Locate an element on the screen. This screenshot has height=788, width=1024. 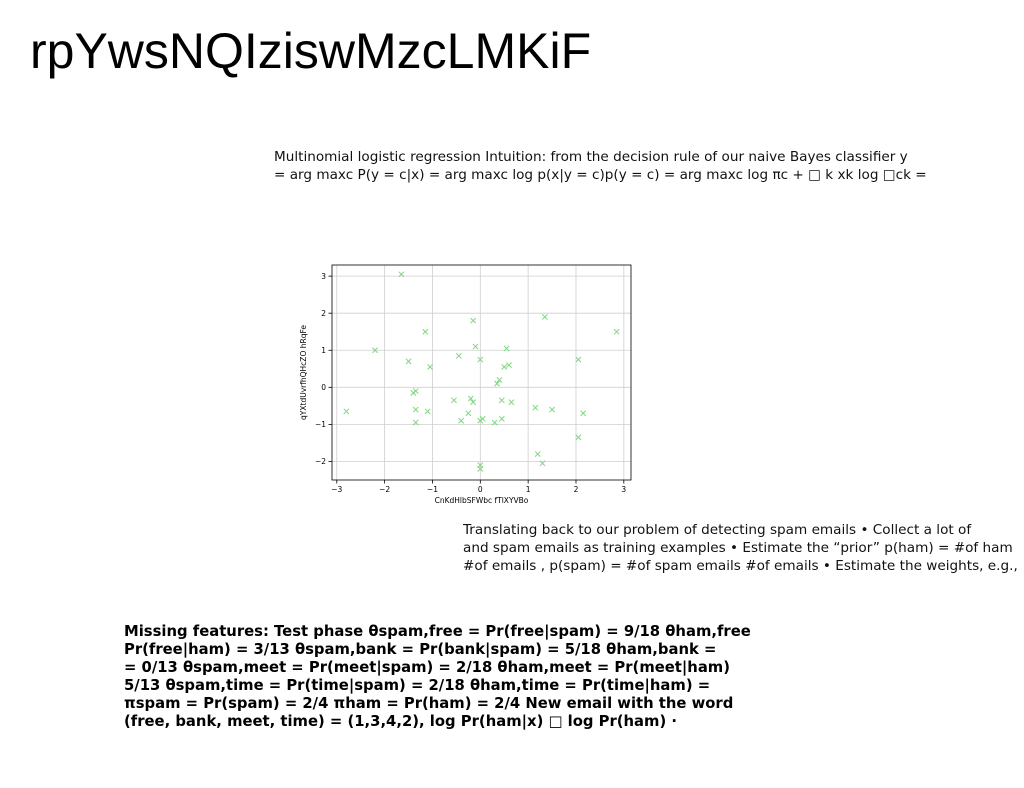
chart-ticks: −3 −2 −1 0 1 2 3 −2 −1 0 1 2 3 is located at coordinates (470, 383).